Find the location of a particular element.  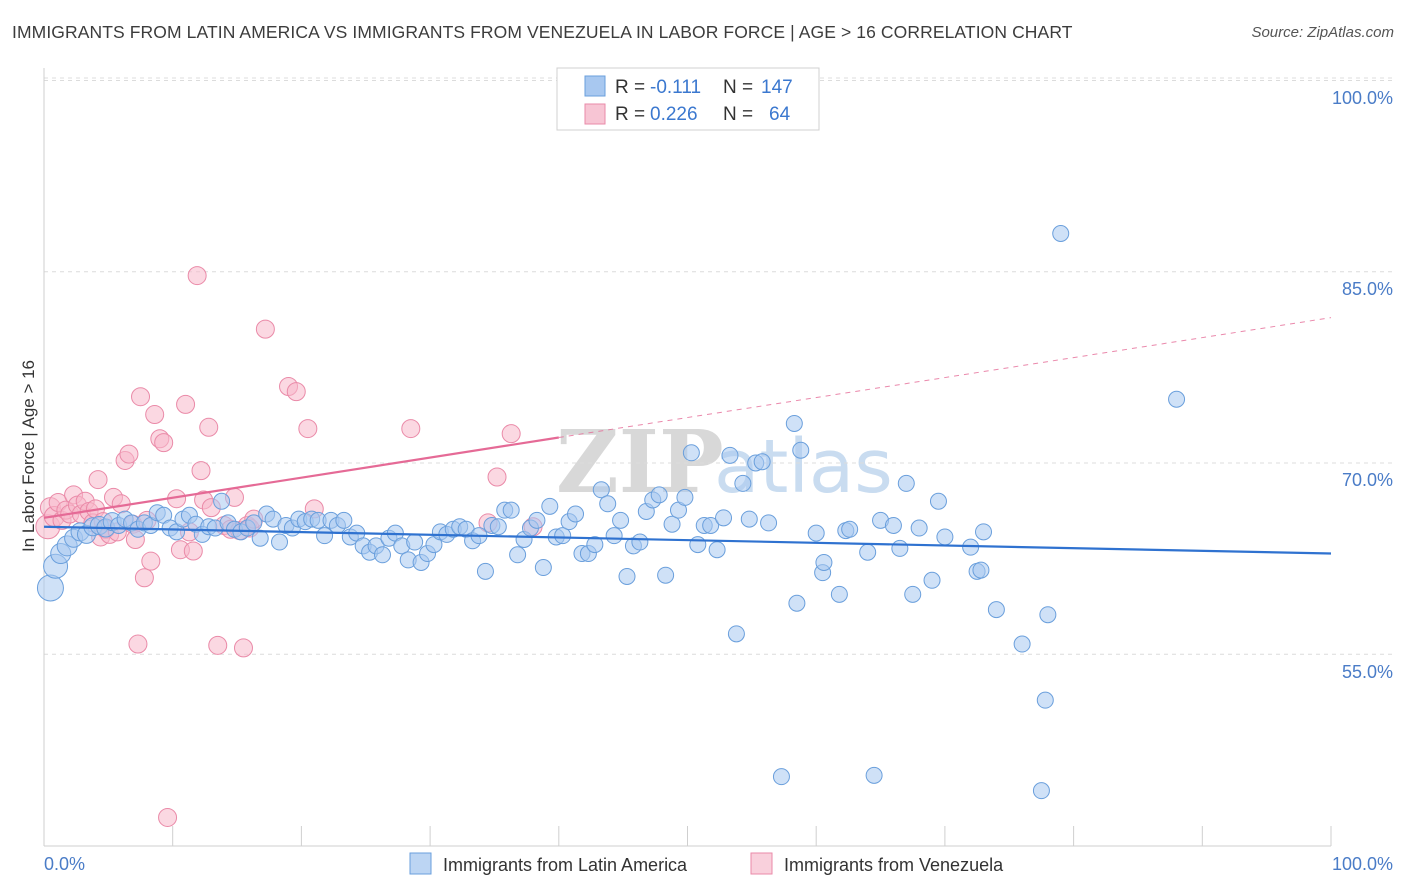

trend-line-venezuela-extension is located at coordinates (945, 377).